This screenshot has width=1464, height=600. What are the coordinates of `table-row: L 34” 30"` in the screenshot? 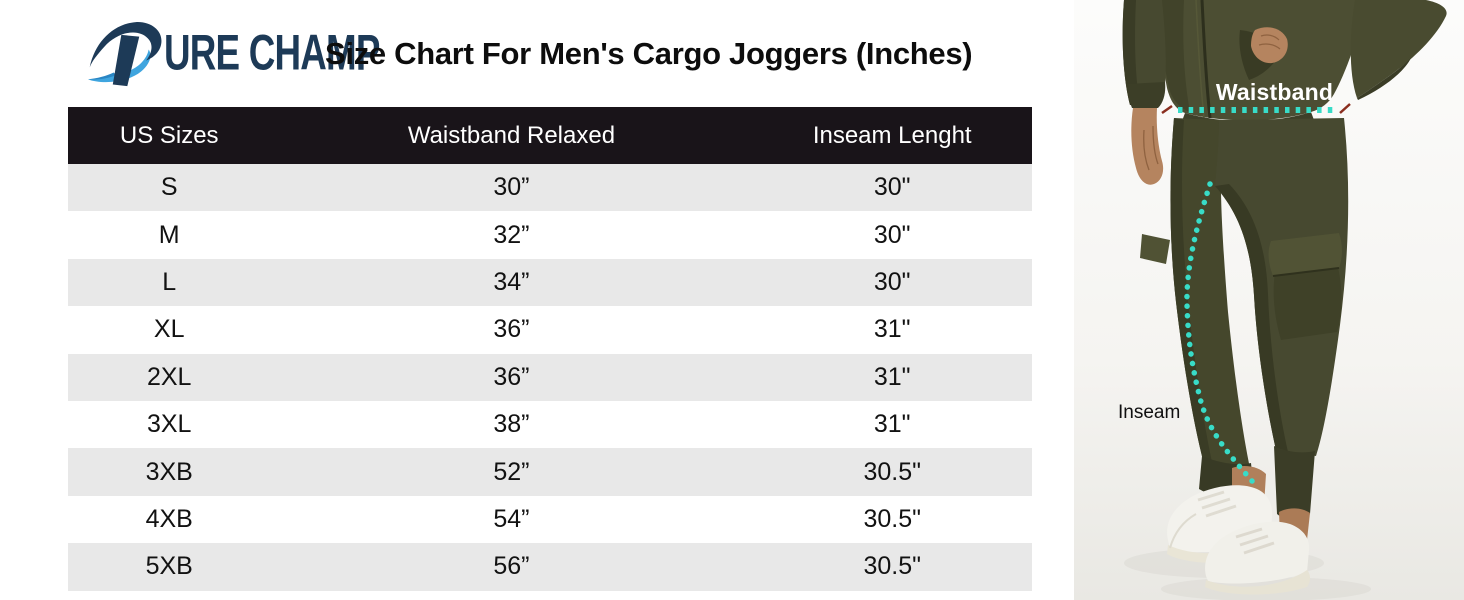 It's located at (550, 282).